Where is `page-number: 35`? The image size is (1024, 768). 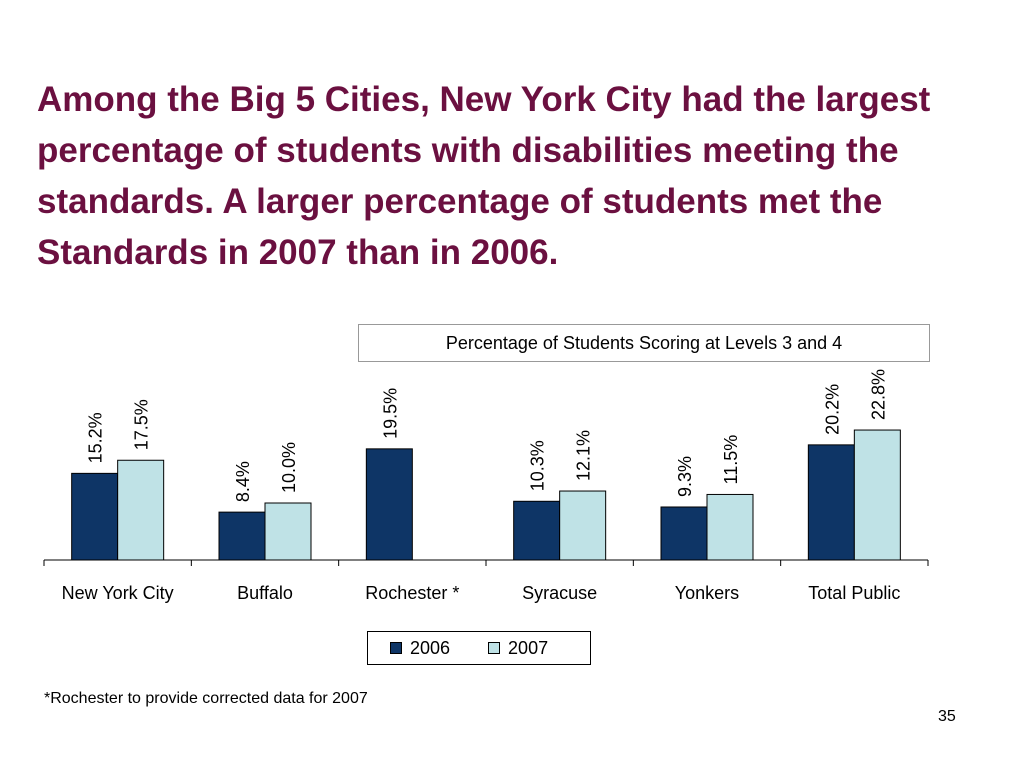
page-number: 35 is located at coordinates (947, 716).